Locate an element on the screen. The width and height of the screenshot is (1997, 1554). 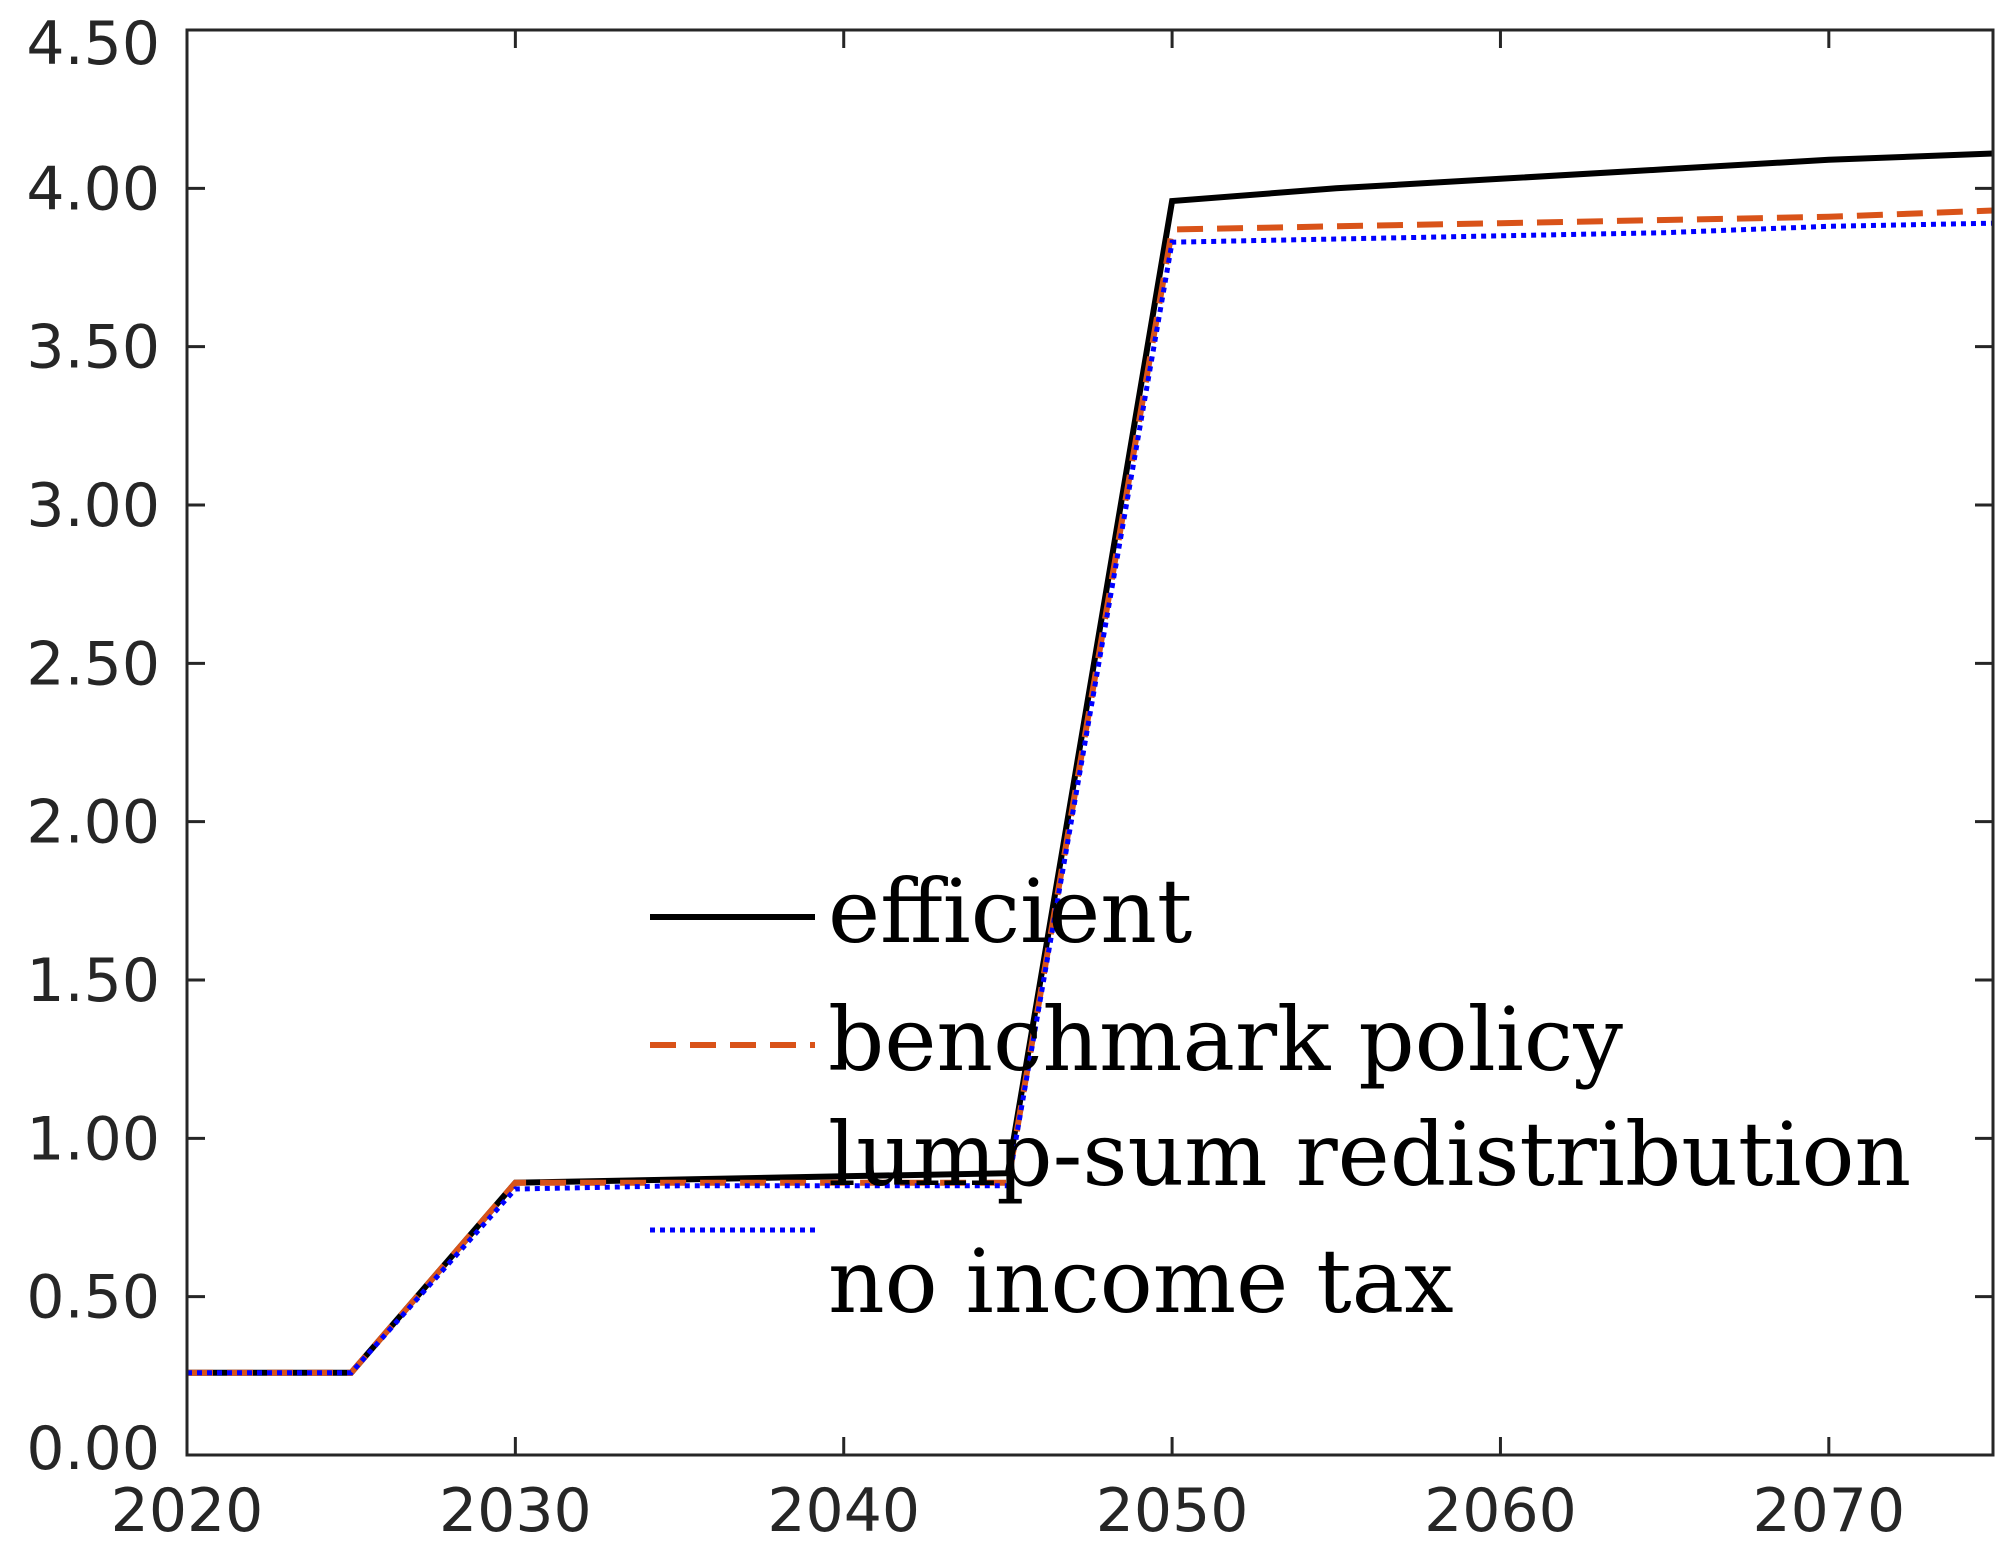
x-tick-label: 2020 is located at coordinates (187, 1511).